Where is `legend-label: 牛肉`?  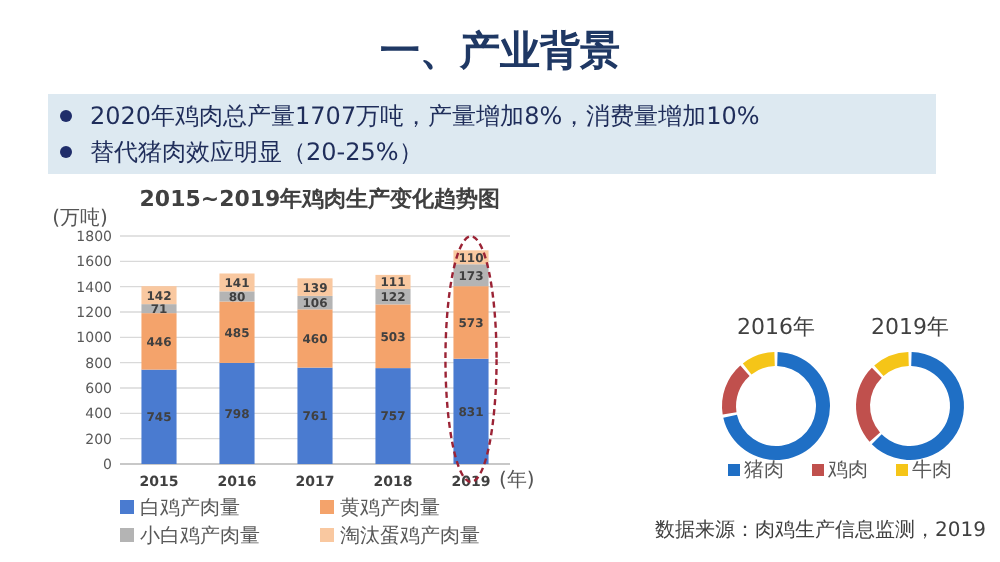 legend-label: 牛肉 is located at coordinates (932, 470).